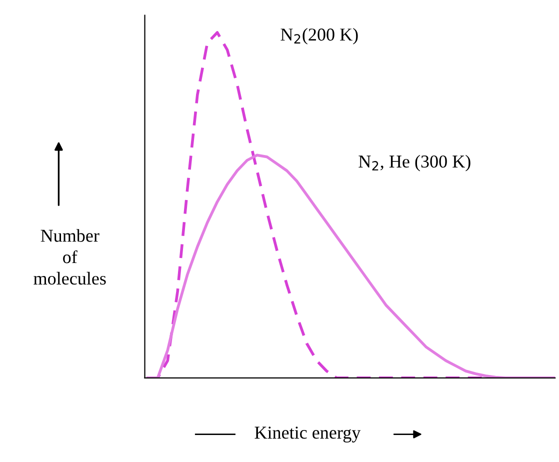 The width and height of the screenshot is (559, 462). I want to click on x-axis-title: Kinetic energy, so click(307, 434).